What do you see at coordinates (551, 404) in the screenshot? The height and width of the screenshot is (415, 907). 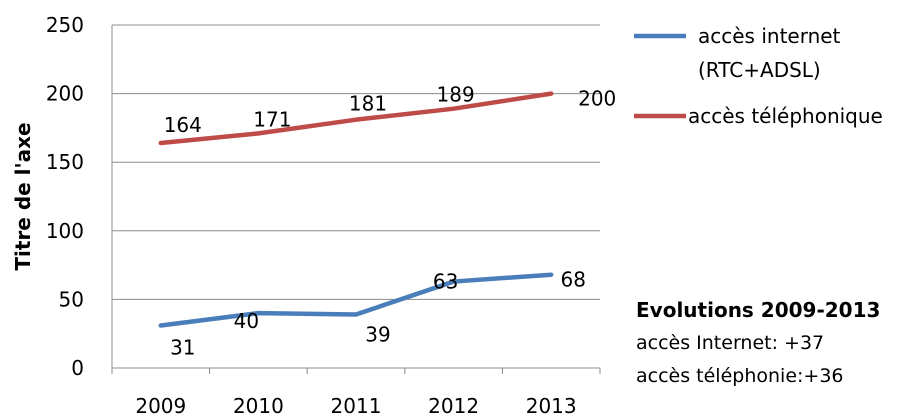 I see `x-tick-label: 2013` at bounding box center [551, 404].